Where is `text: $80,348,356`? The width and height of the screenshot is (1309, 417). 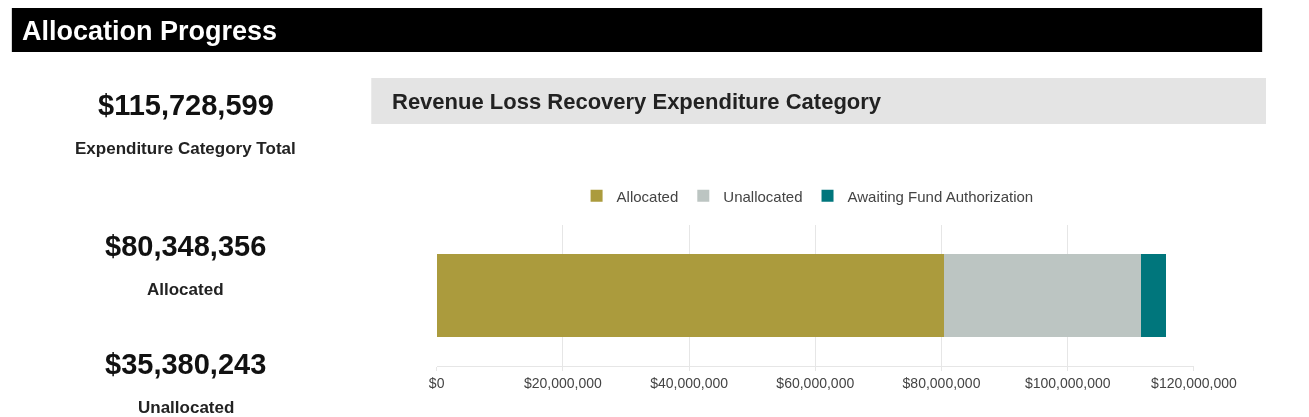 text: $80,348,356 is located at coordinates (186, 246).